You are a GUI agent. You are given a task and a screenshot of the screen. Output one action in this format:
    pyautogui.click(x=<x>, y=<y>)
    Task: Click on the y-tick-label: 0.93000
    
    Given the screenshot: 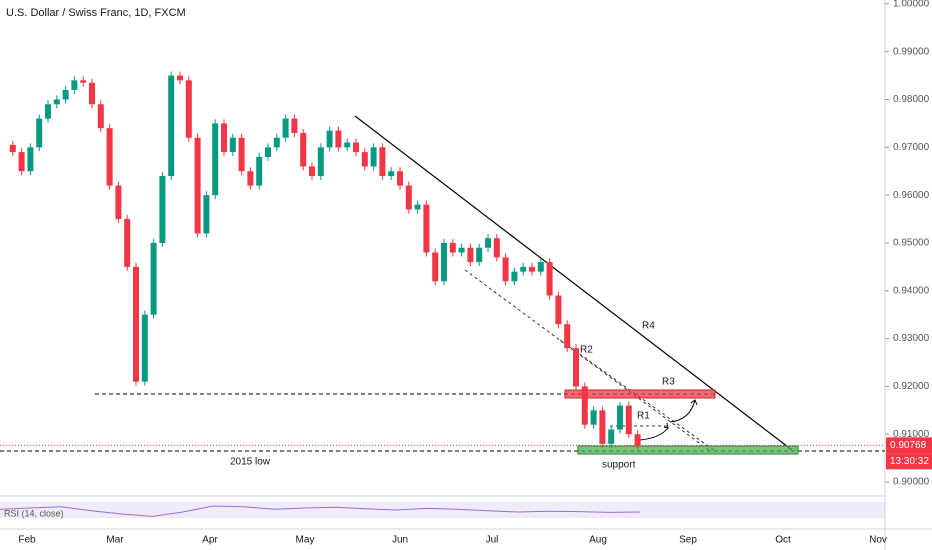 What is the action you would take?
    pyautogui.click(x=911, y=338)
    